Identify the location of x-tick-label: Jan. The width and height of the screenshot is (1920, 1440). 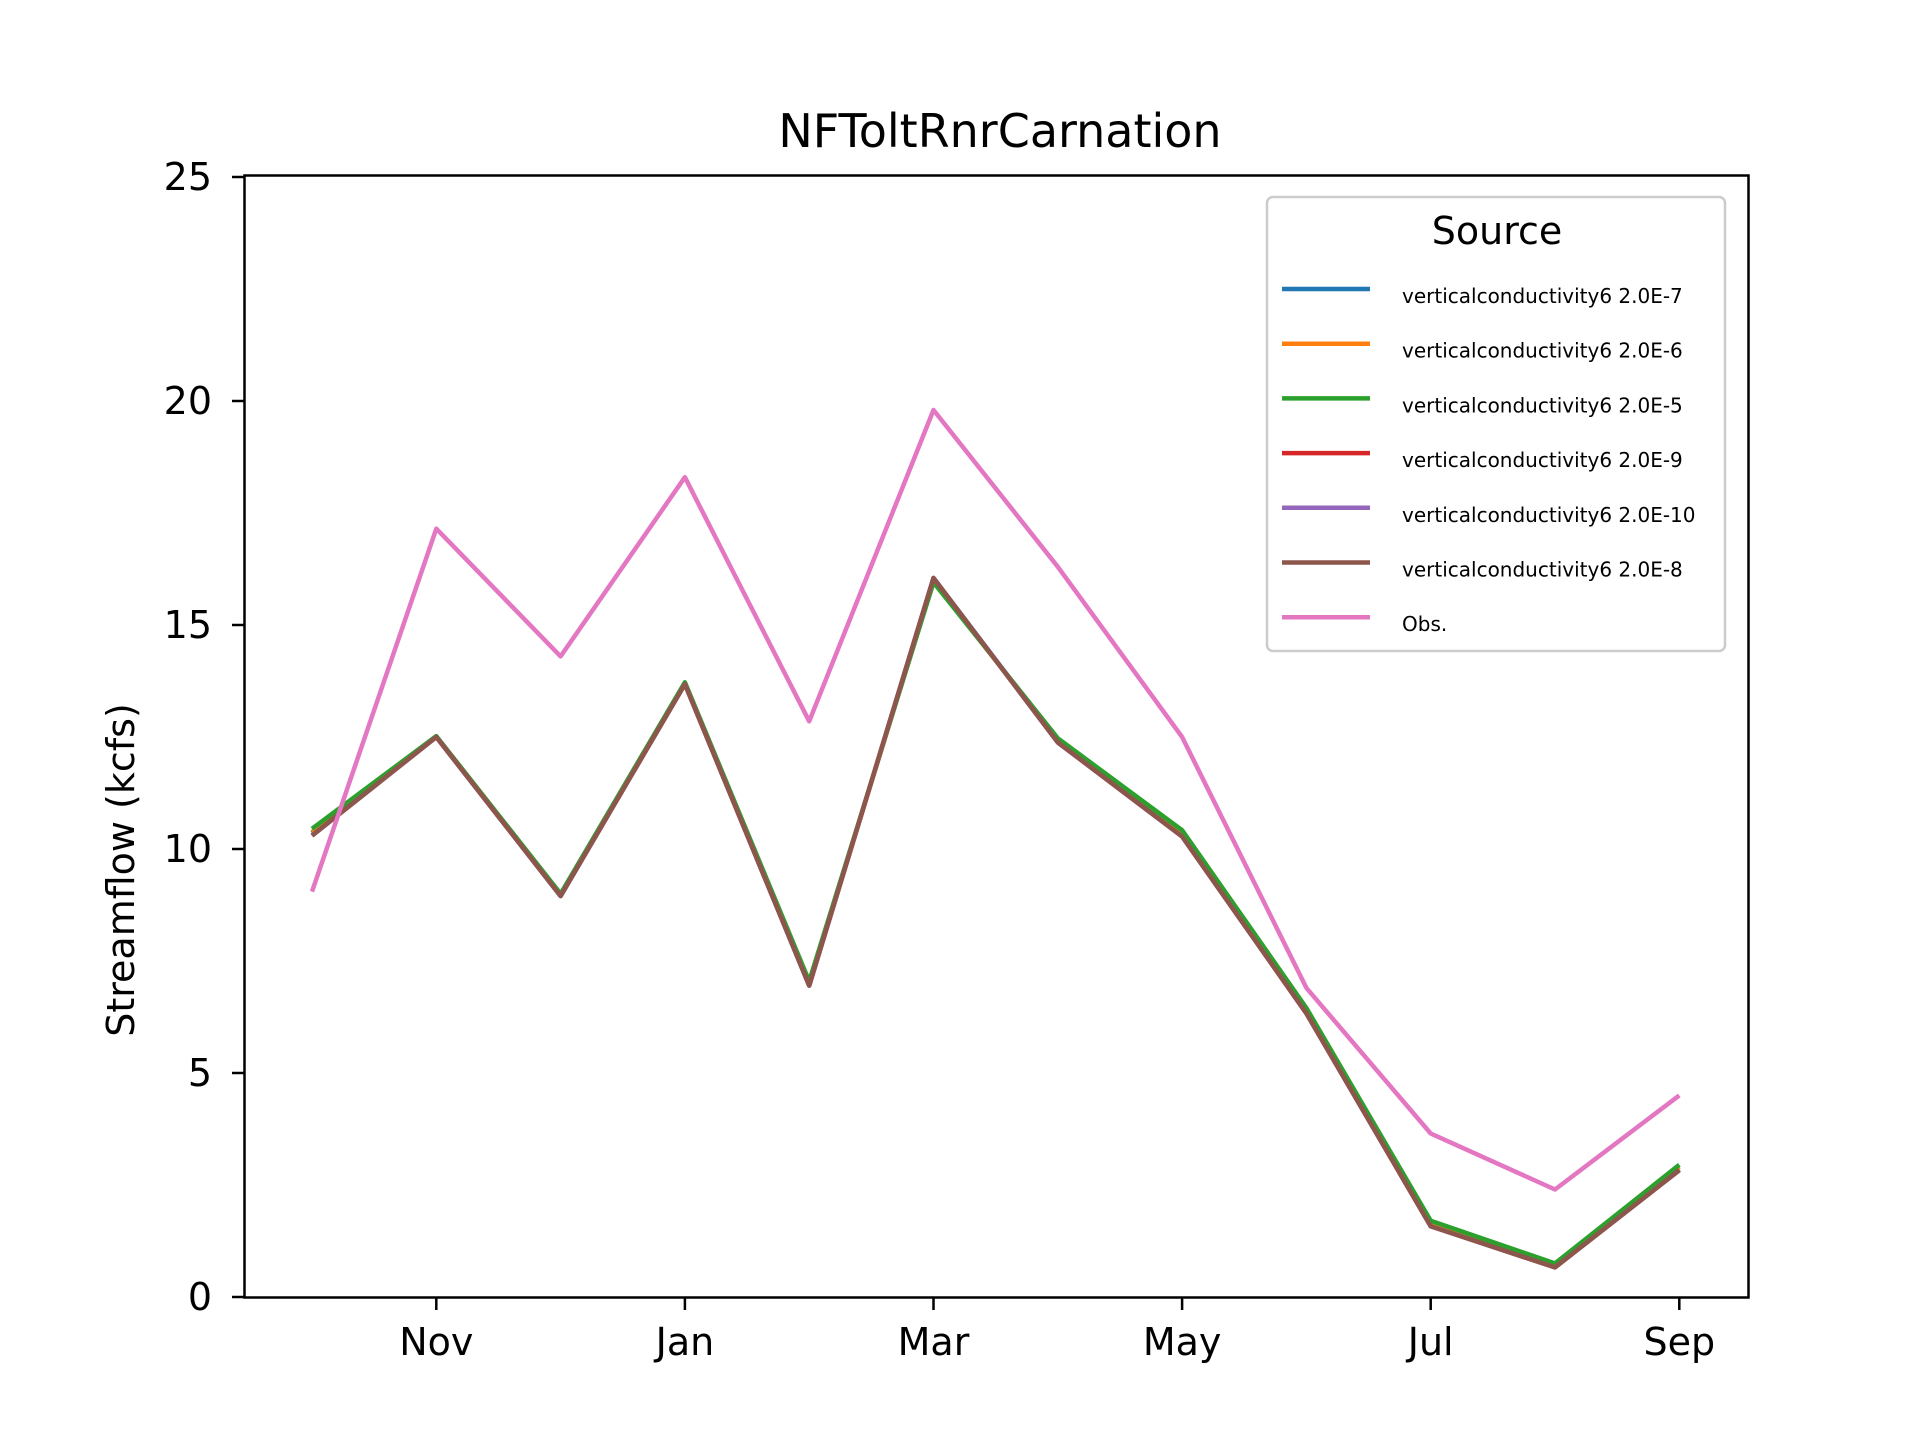
(684, 1342).